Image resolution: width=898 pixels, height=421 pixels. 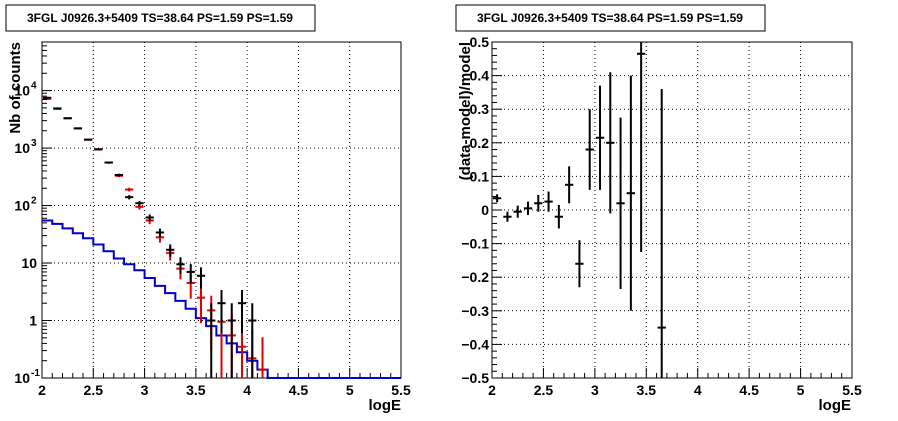 What do you see at coordinates (480, 76) in the screenshot?
I see `y-tick-label: 0.4` at bounding box center [480, 76].